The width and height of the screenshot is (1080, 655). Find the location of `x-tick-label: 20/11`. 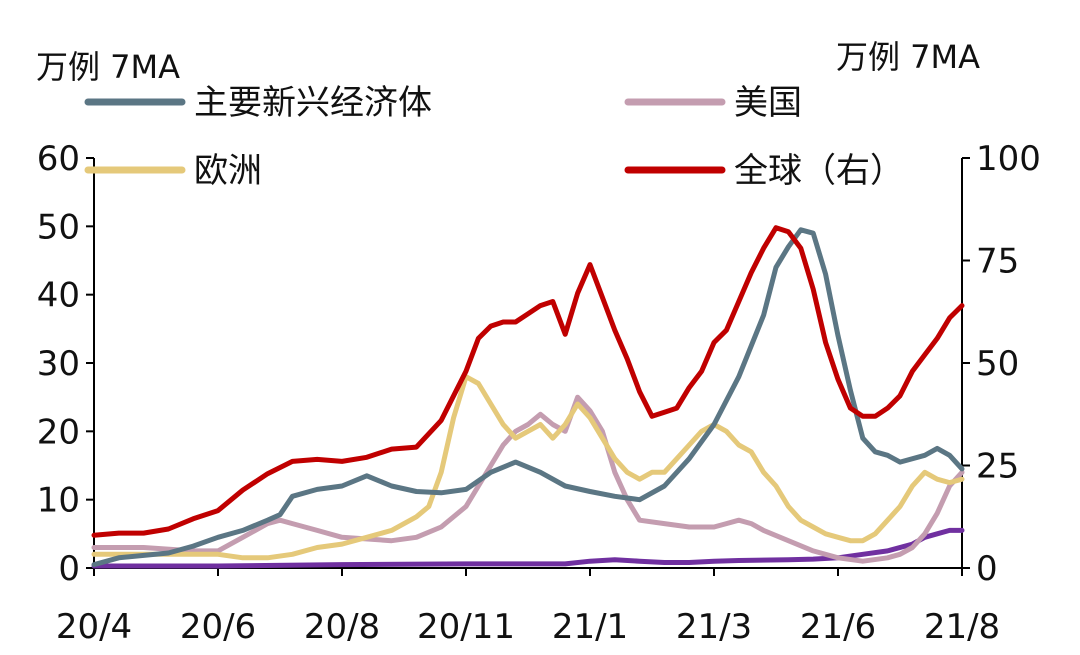

x-tick-label: 20/11 is located at coordinates (466, 627).